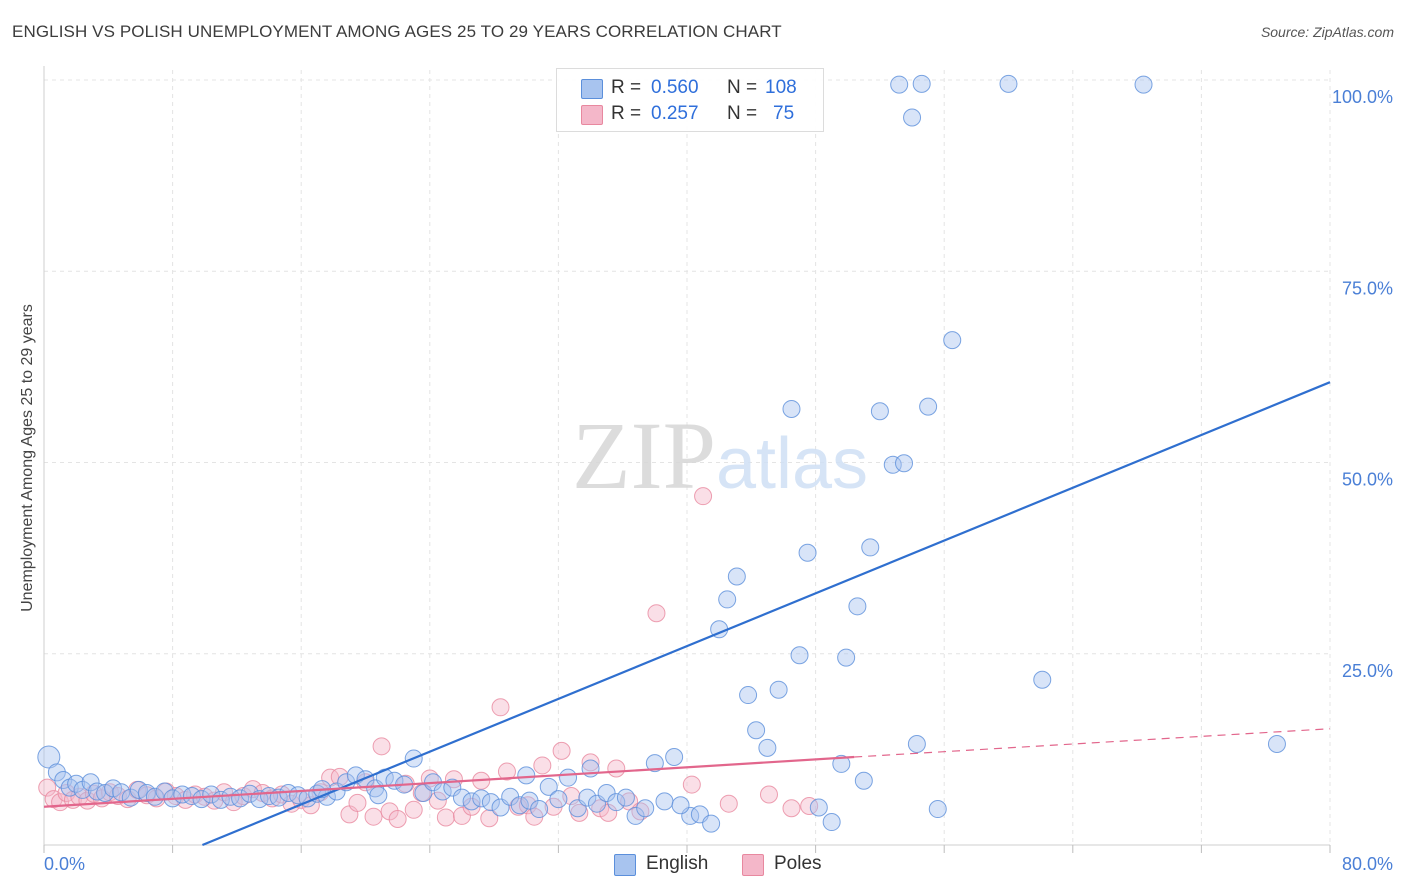 The height and width of the screenshot is (892, 1406). I want to click on watermark-atlas: atlas, so click(792, 464).